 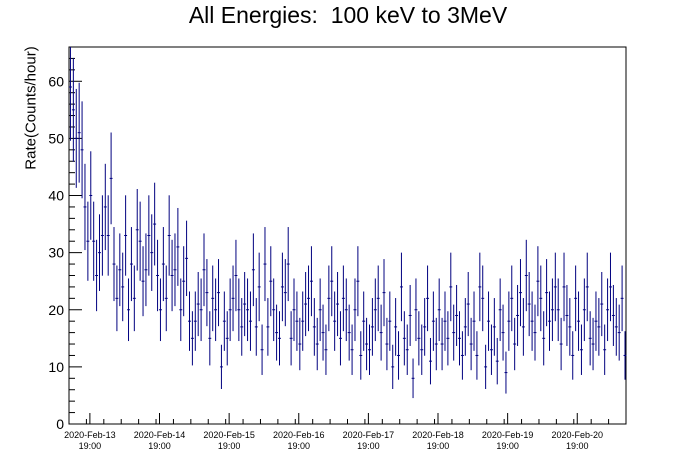 I want to click on y-tick-label: 0, so click(x=60, y=424).